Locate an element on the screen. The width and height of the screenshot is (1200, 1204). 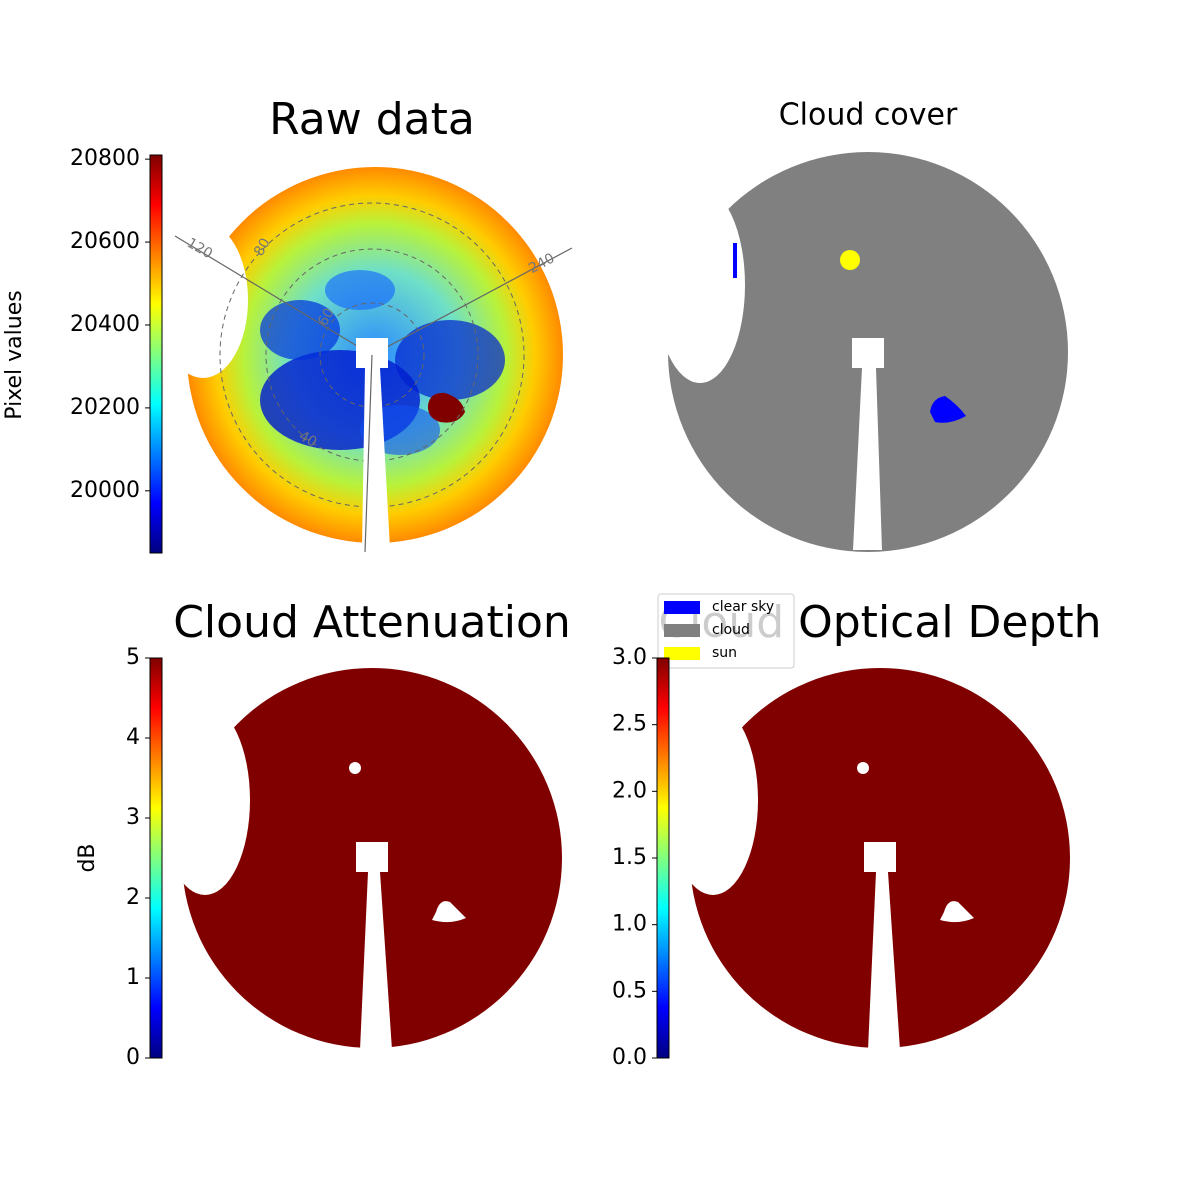
tick-label: 1.0 is located at coordinates (629, 924).